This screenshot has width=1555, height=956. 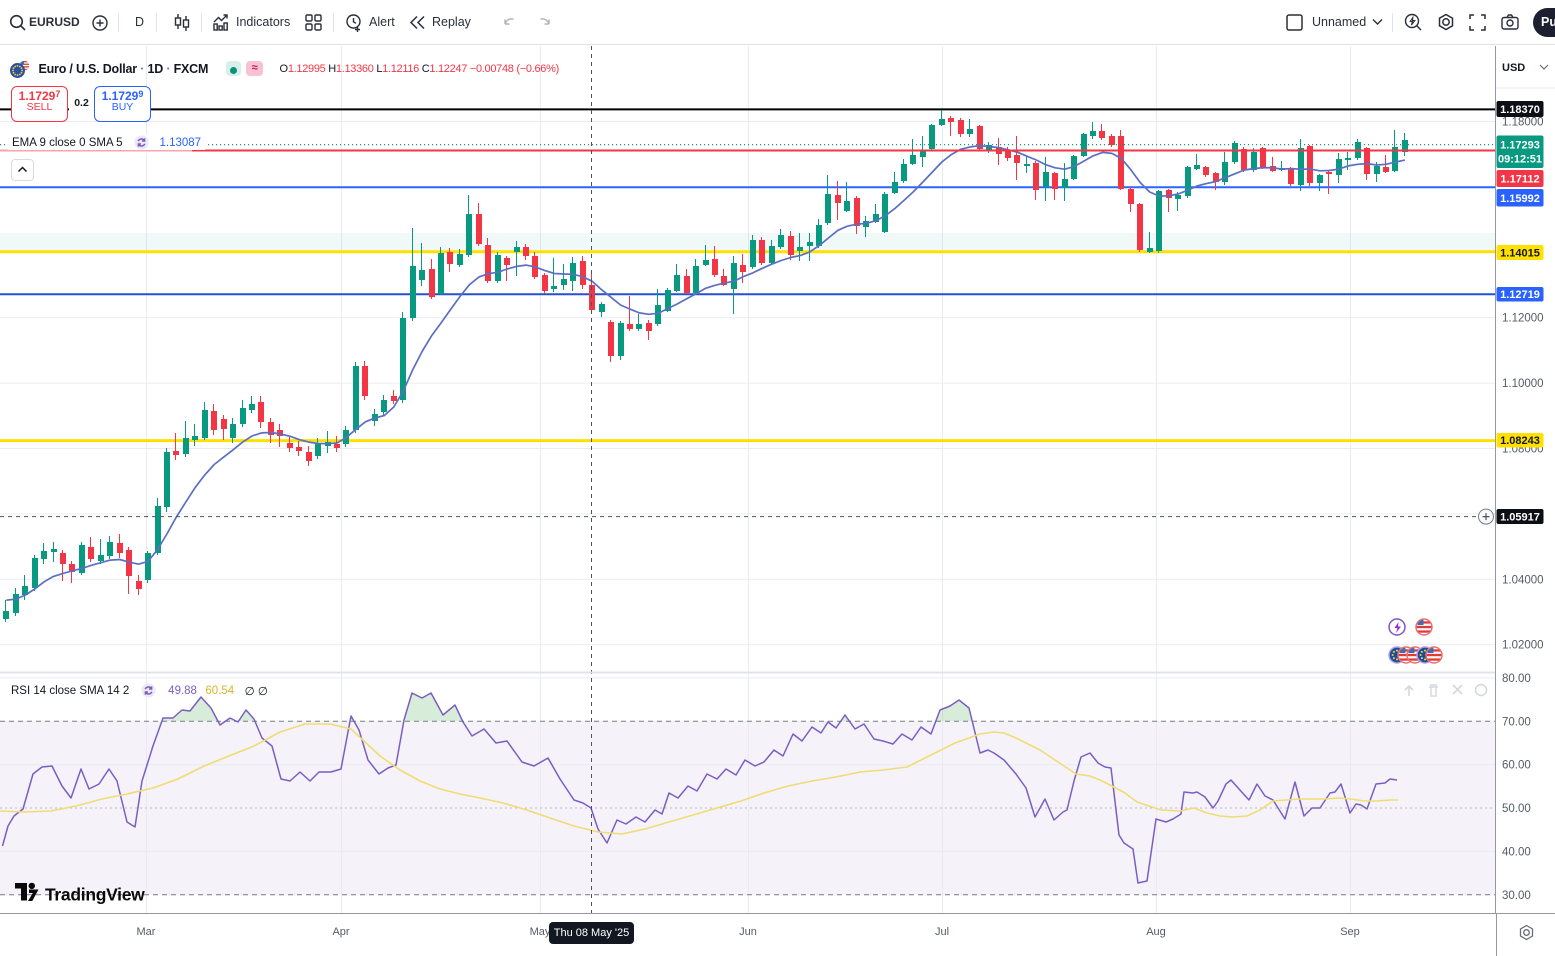 I want to click on svg-text: 1.15992, so click(x=1520, y=199).